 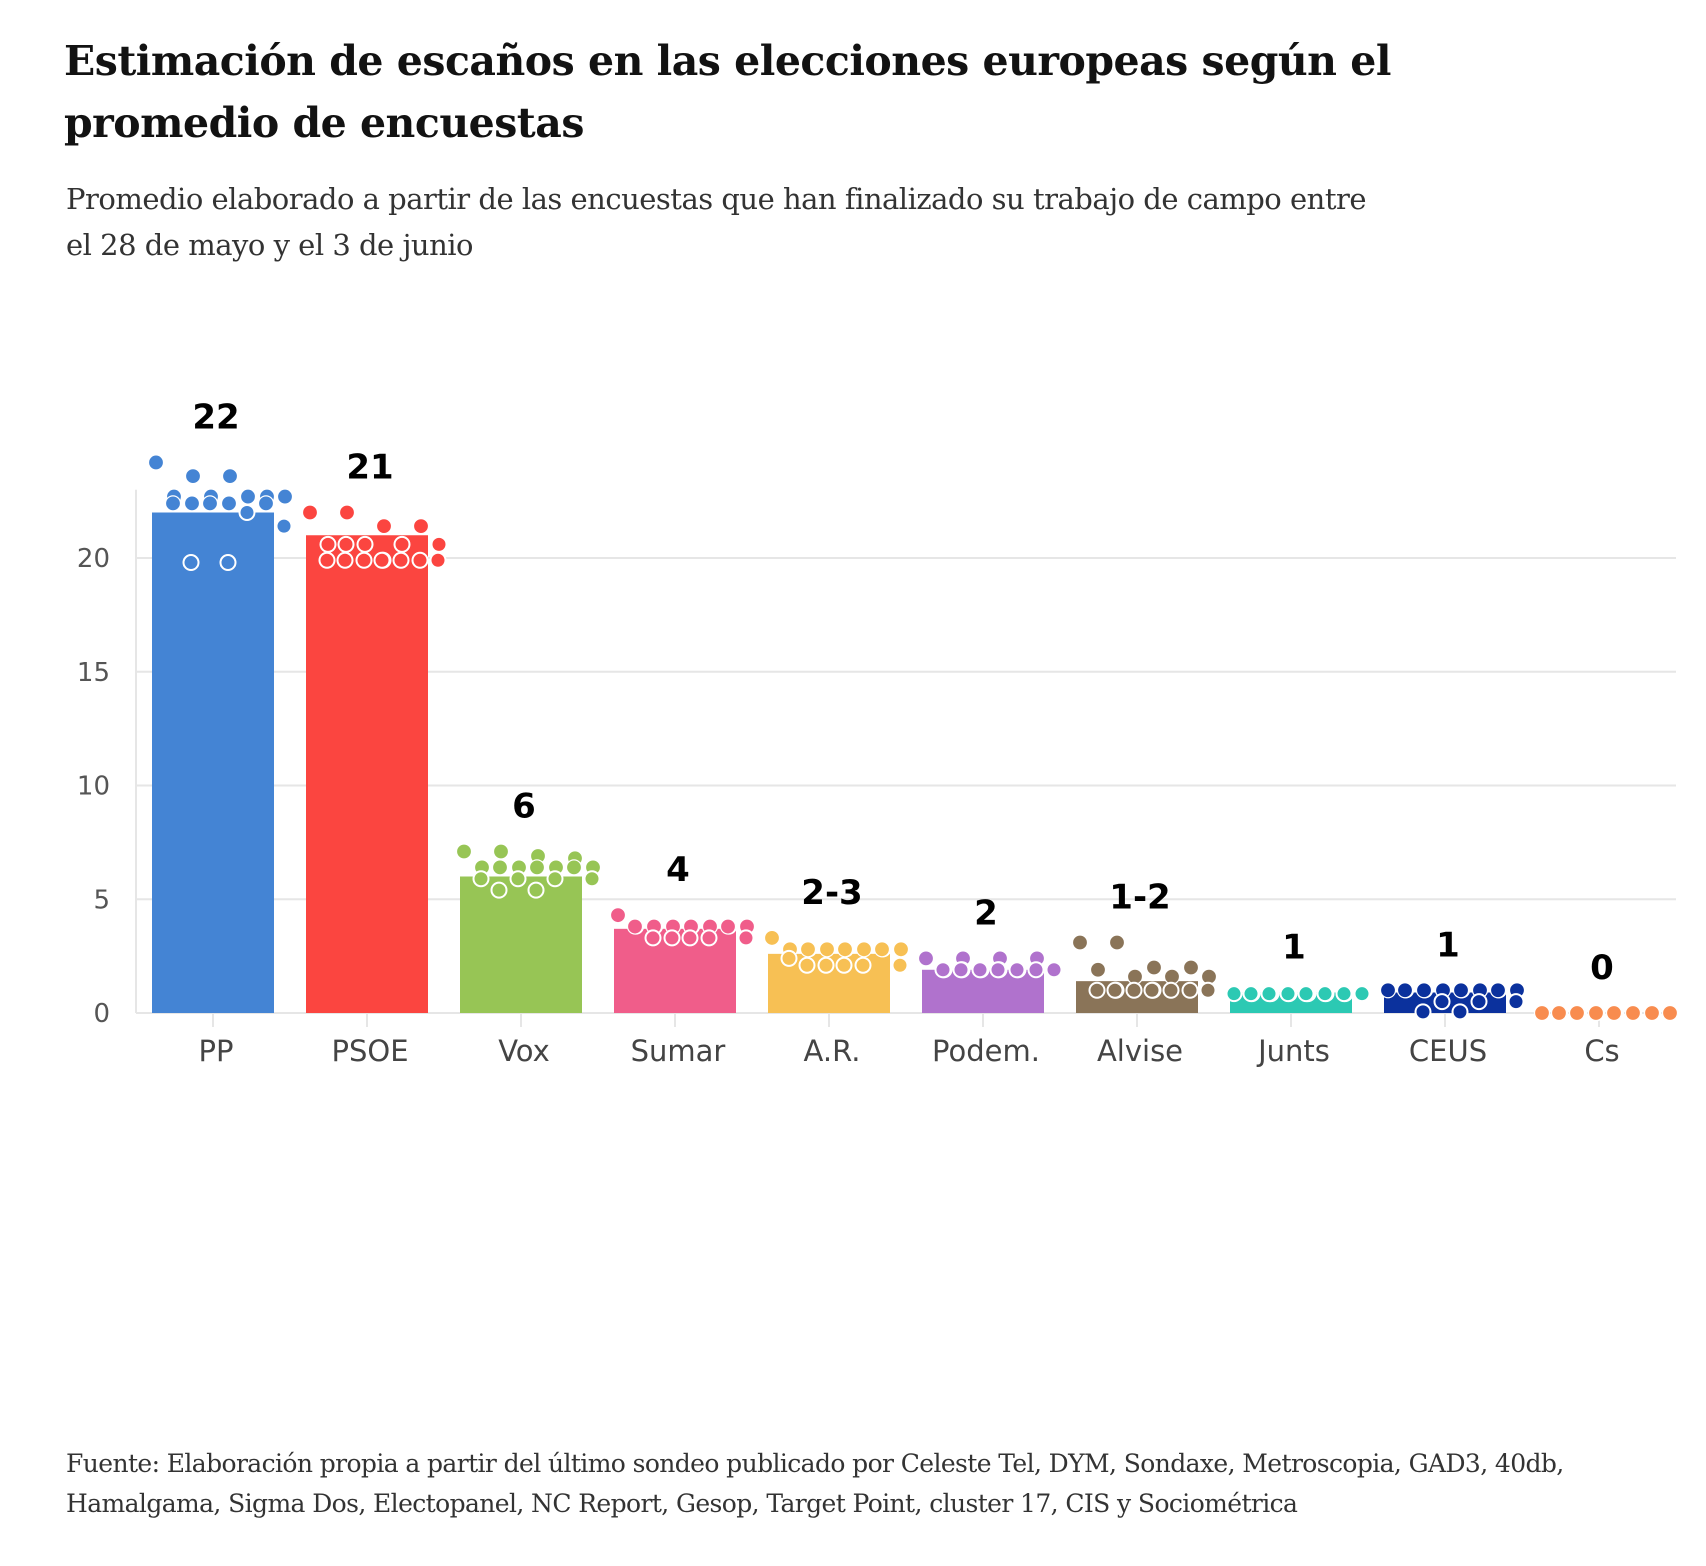 What do you see at coordinates (367, 774) in the screenshot?
I see `bar-psoe` at bounding box center [367, 774].